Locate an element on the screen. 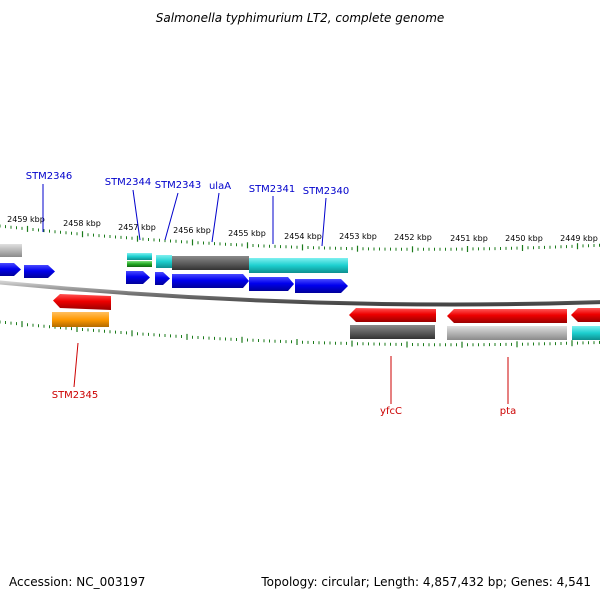 The image size is (600, 600). accession-text: Accession: NC_003197 is located at coordinates (77, 582).